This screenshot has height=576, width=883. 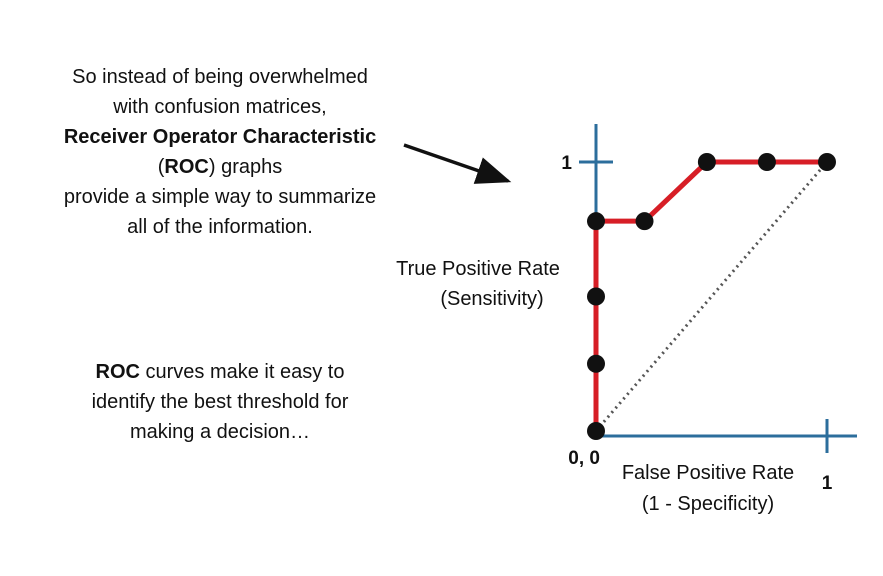 I want to click on x-axis-label-line-1: False Positive Rate, so click(x=708, y=473).